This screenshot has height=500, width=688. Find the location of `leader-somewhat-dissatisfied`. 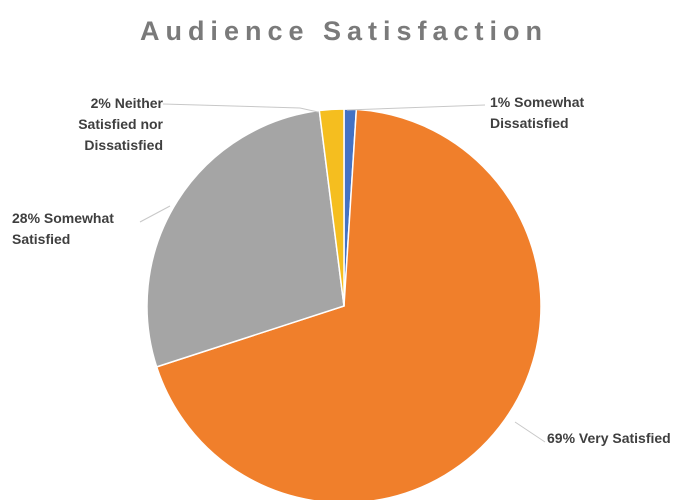

leader-somewhat-dissatisfied is located at coordinates (416, 107).